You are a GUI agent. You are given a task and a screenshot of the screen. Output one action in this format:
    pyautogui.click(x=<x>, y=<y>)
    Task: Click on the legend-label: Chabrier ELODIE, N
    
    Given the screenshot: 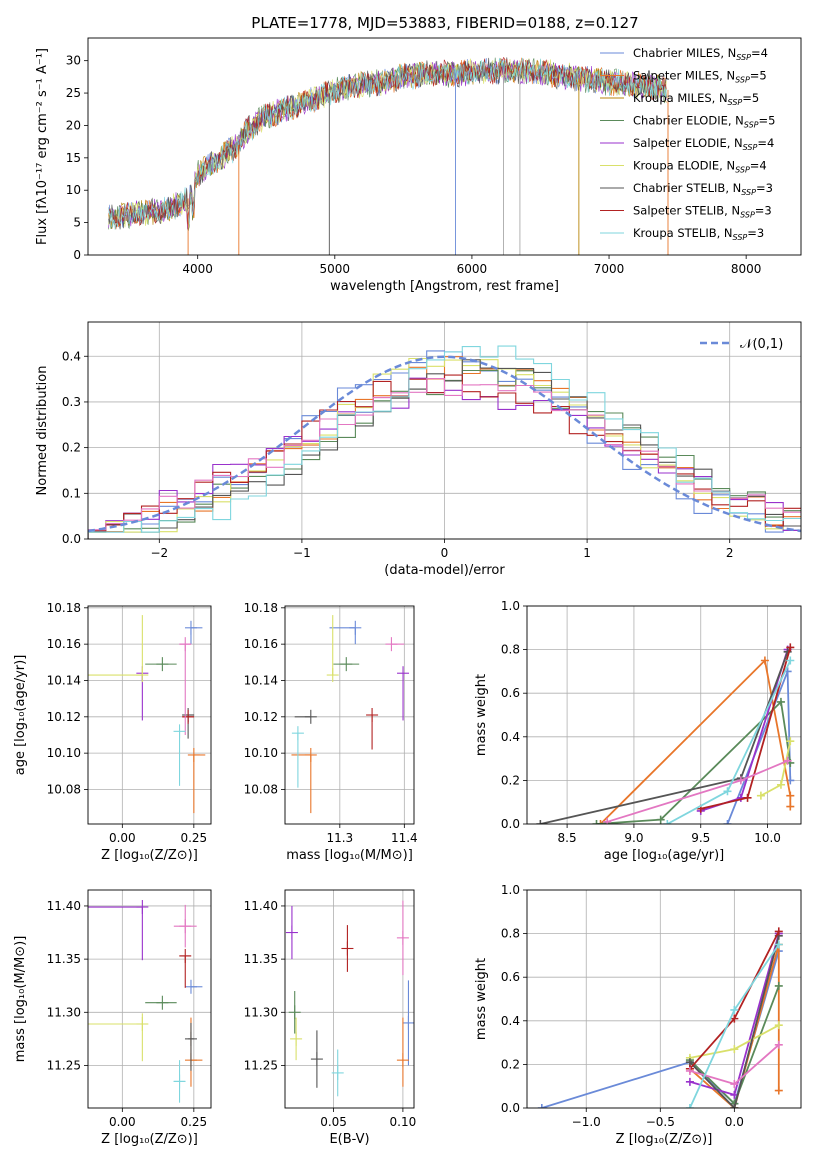 What is the action you would take?
    pyautogui.click(x=688, y=121)
    